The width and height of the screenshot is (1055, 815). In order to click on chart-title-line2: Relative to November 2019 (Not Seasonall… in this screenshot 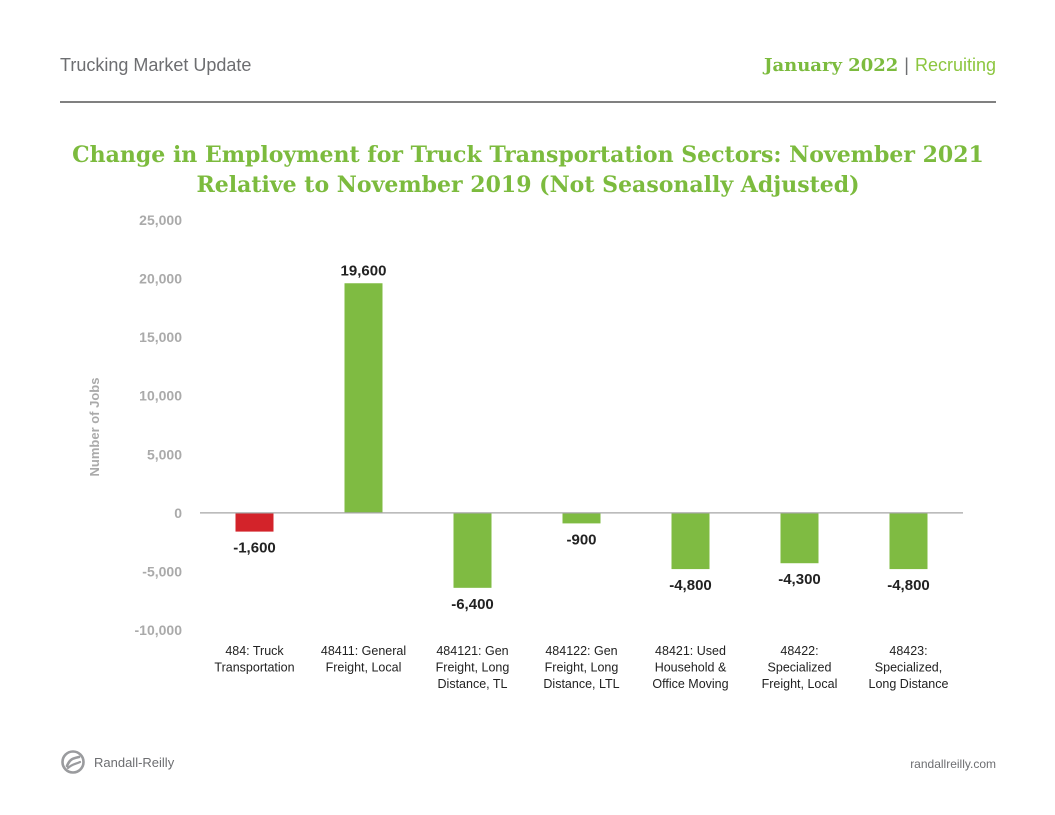, I will do `click(528, 185)`.